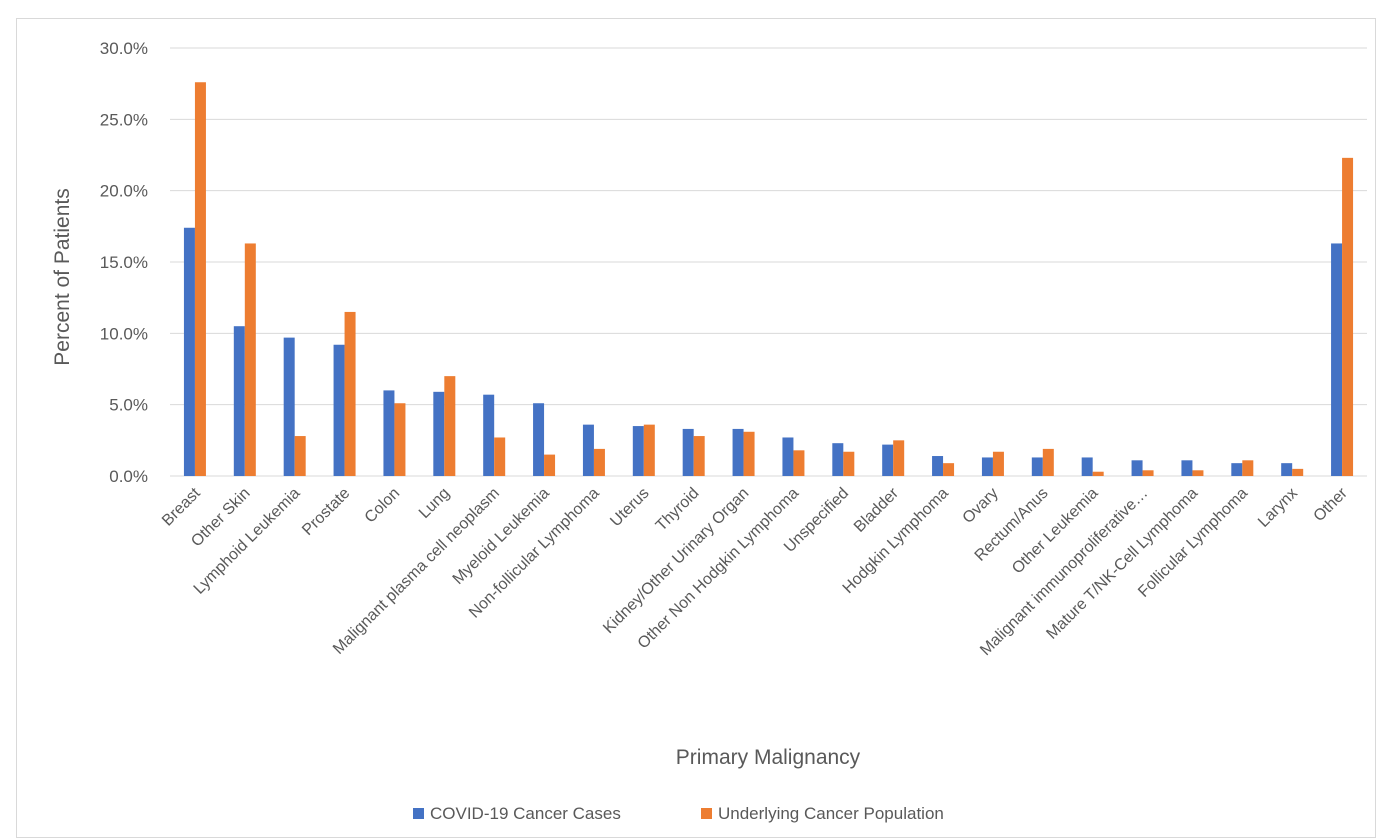 The width and height of the screenshot is (1384, 838). Describe the element at coordinates (501, 536) in the screenshot. I see `x-category-label: Myeloid Leukemia` at that location.